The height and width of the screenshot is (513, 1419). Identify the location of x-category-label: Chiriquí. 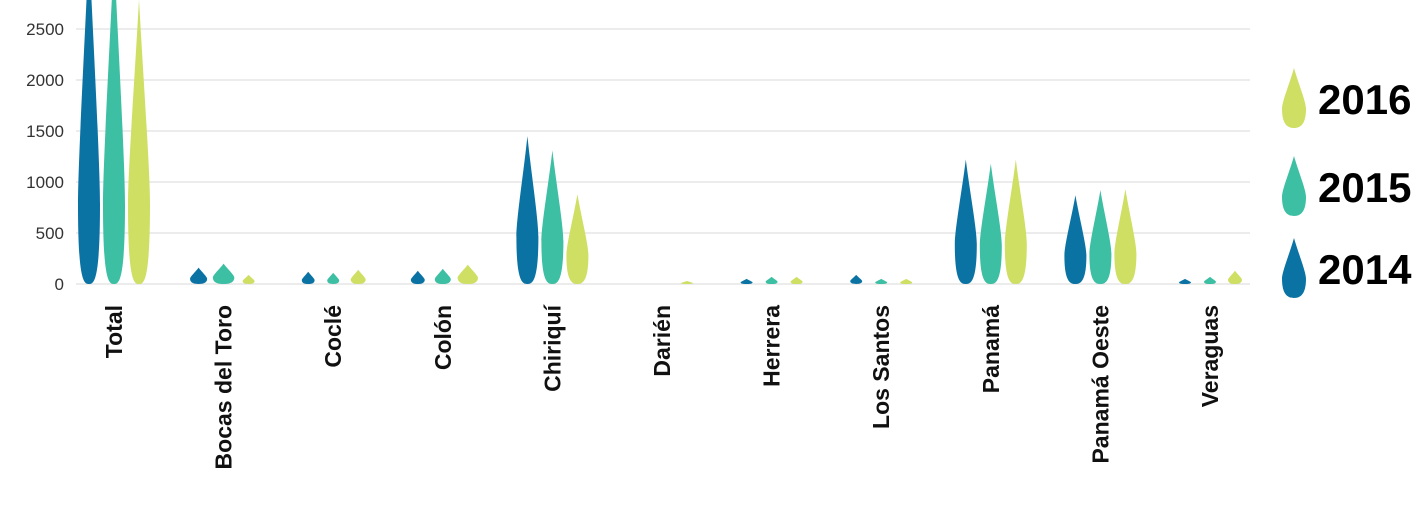
(552, 347).